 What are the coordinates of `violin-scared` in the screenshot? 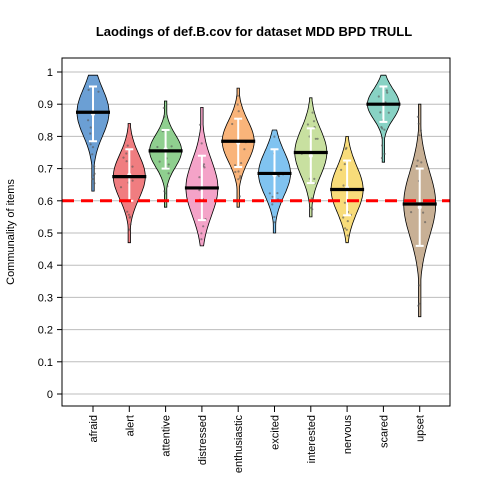 It's located at (383, 118).